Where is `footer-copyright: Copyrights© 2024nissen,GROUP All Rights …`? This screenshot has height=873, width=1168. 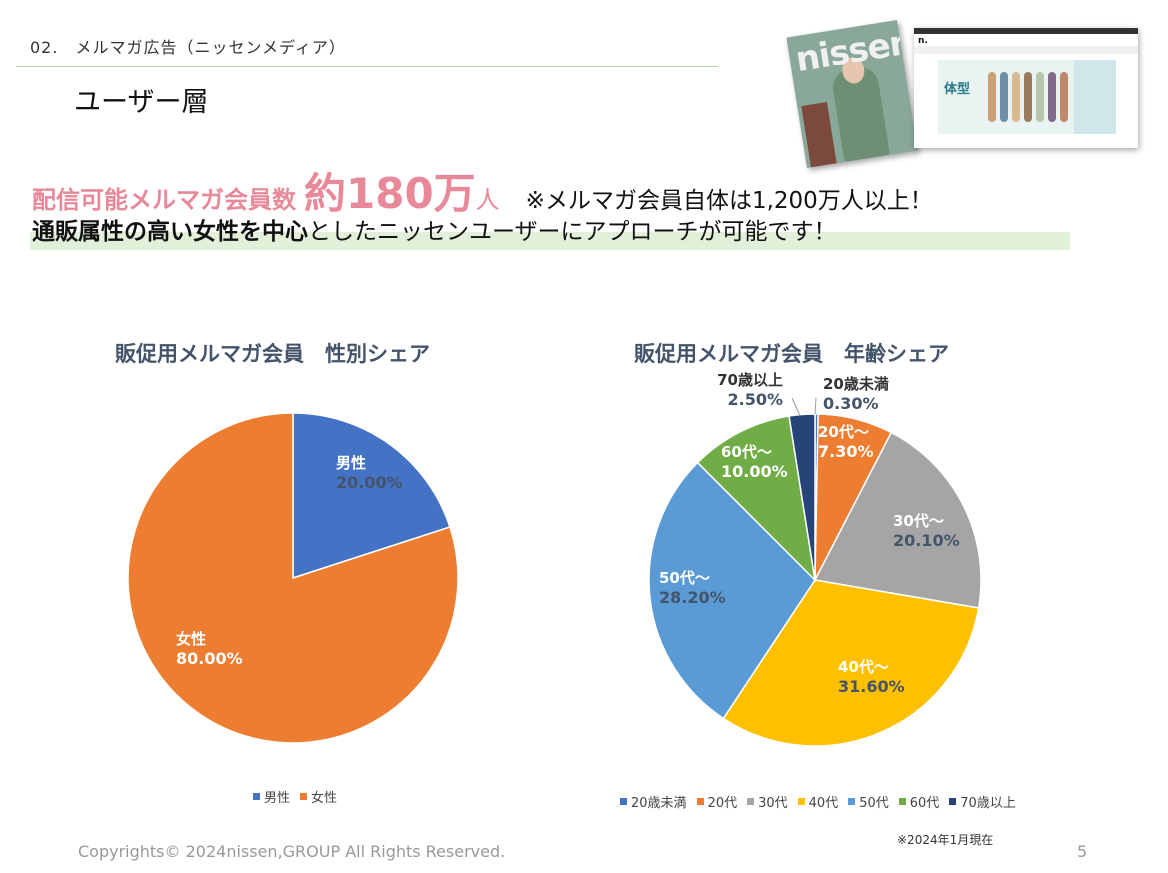
footer-copyright: Copyrights© 2024nissen,GROUP All Rights … is located at coordinates (292, 851).